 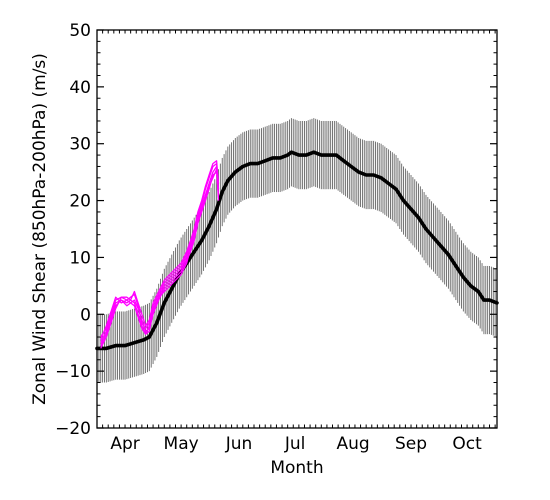 I want to click on y-tick-label: 30, so click(x=80, y=145).